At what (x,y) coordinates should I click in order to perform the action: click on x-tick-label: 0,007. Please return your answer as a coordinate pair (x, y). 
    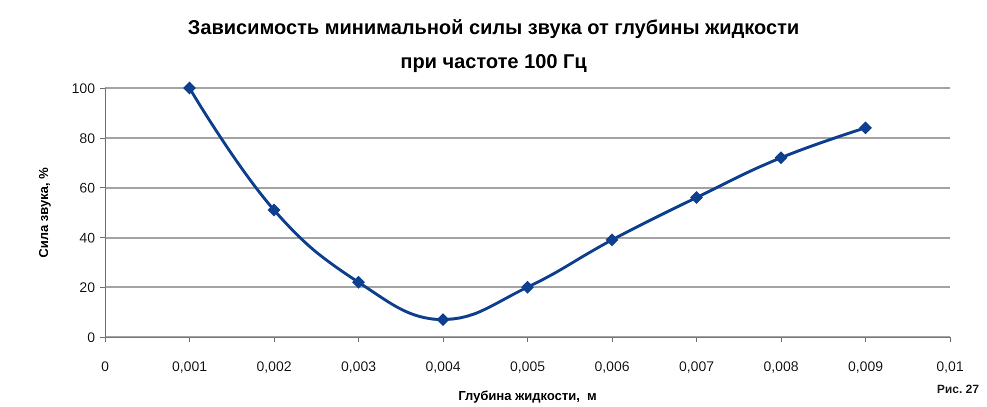
    Looking at the image, I should click on (696, 366).